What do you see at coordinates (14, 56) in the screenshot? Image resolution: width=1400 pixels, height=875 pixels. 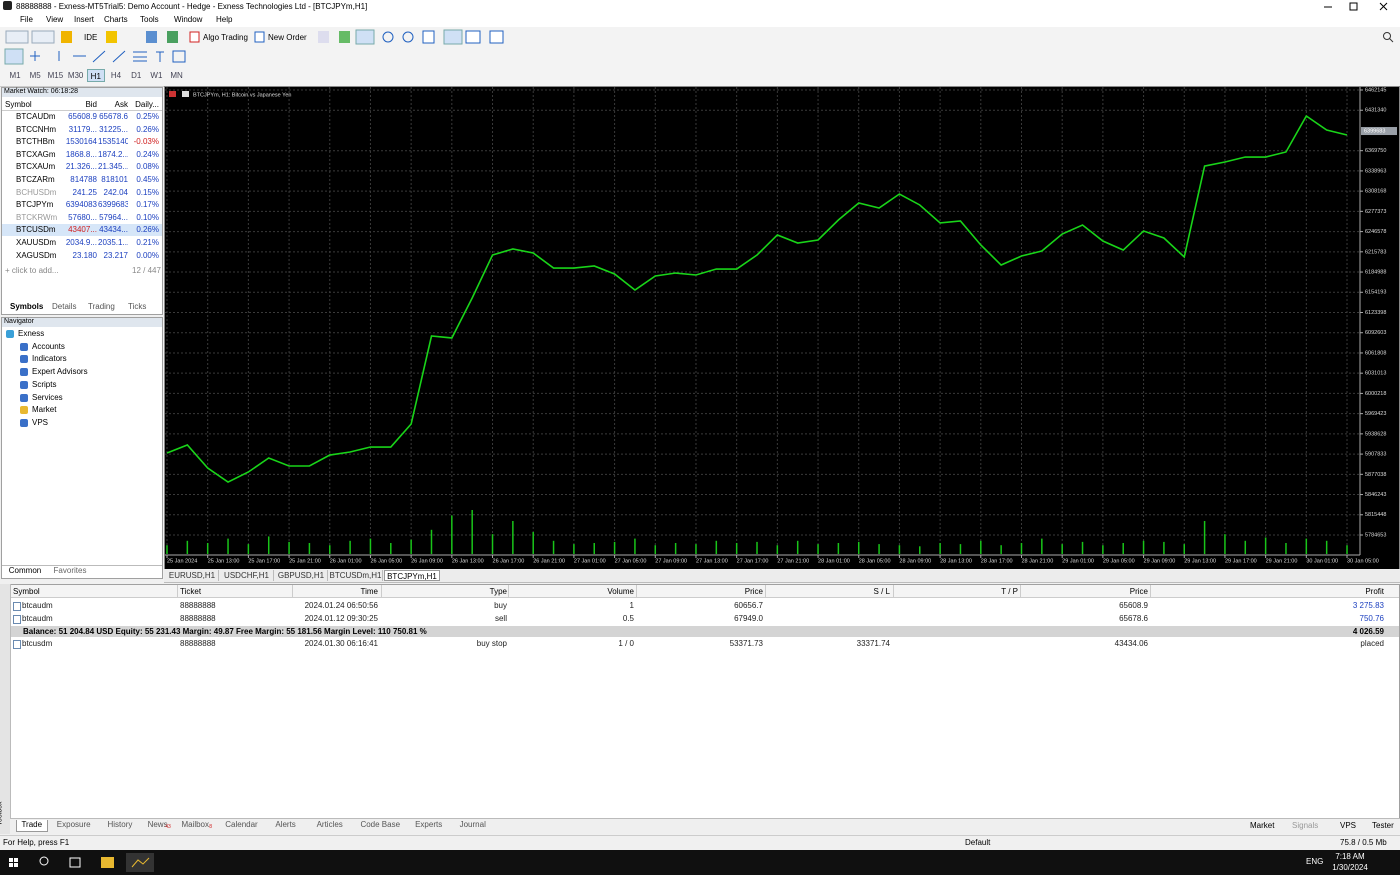 I see `cursor-tool` at bounding box center [14, 56].